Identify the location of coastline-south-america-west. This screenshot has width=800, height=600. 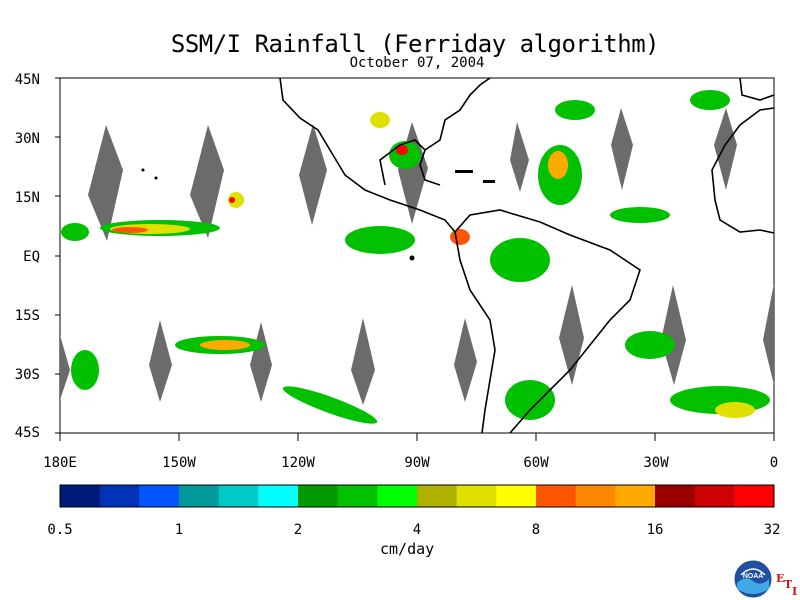
(475, 332).